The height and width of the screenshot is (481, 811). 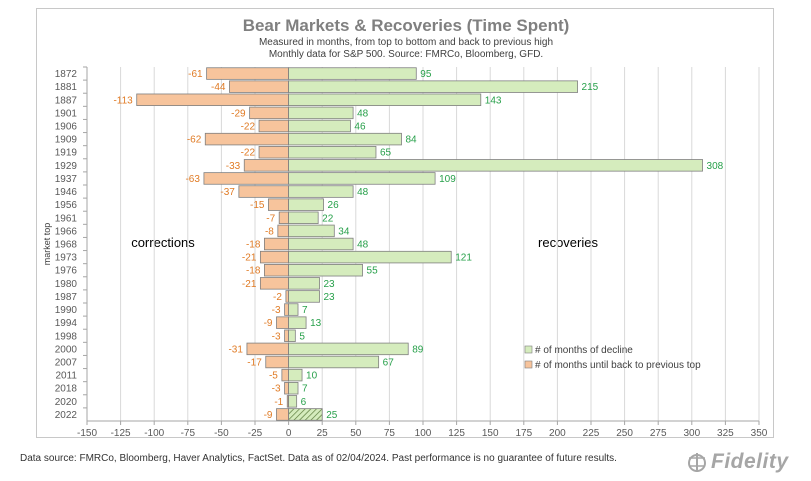 What do you see at coordinates (257, 205) in the screenshot?
I see `correction-value-label: -15` at bounding box center [257, 205].